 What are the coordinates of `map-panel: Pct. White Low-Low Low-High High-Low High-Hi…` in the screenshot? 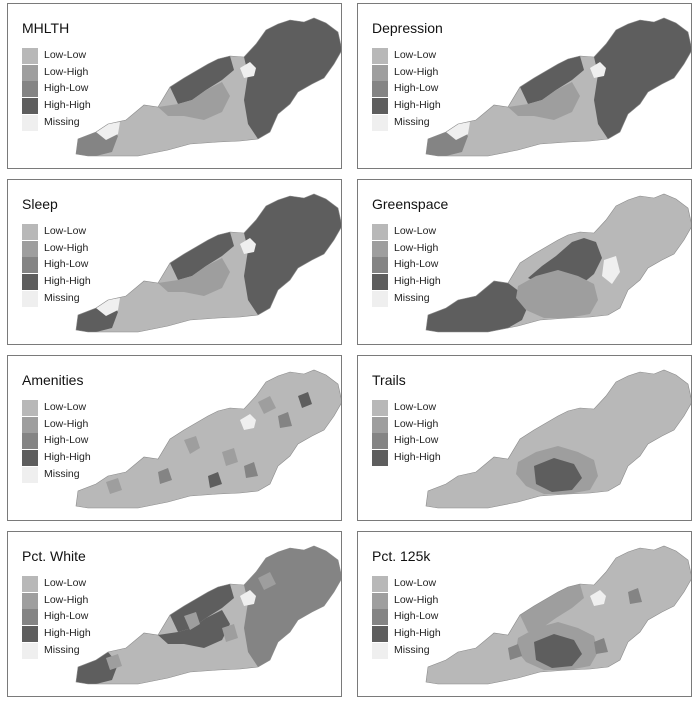 It's located at (174, 614).